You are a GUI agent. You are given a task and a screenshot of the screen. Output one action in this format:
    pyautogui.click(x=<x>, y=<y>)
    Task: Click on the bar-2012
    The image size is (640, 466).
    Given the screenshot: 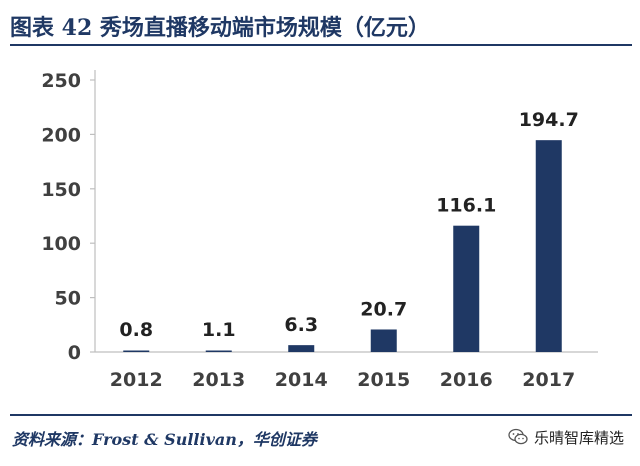 What is the action you would take?
    pyautogui.click(x=136, y=351)
    